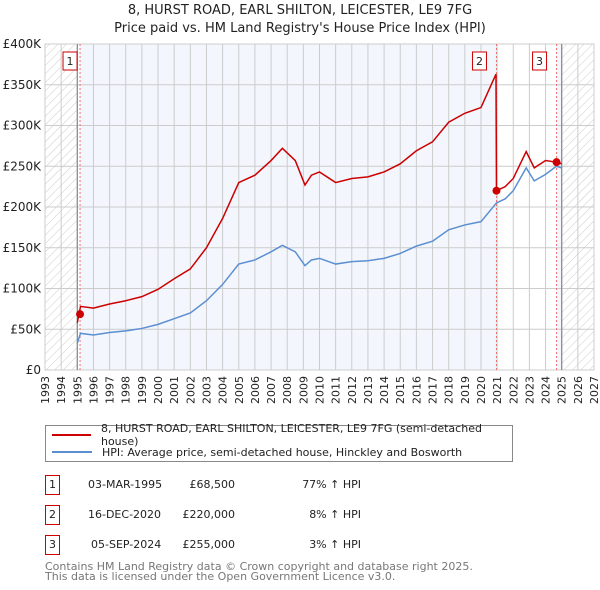  I want to click on x-tick-label: 2026, so click(578, 390).